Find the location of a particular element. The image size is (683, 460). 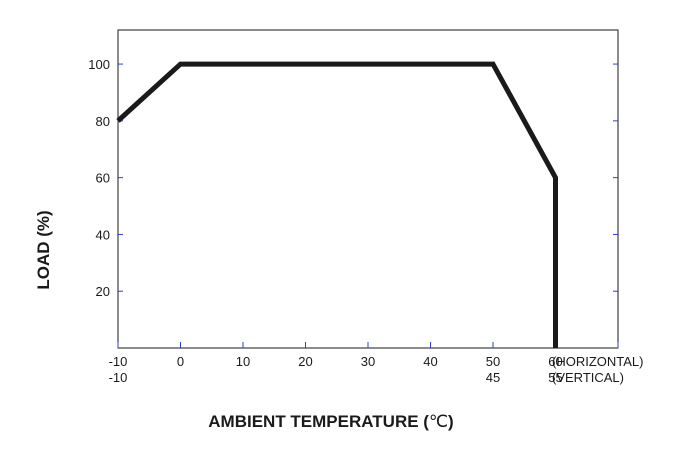

y-tick-labels: 20 40 60 80 100 is located at coordinates (99, 178).